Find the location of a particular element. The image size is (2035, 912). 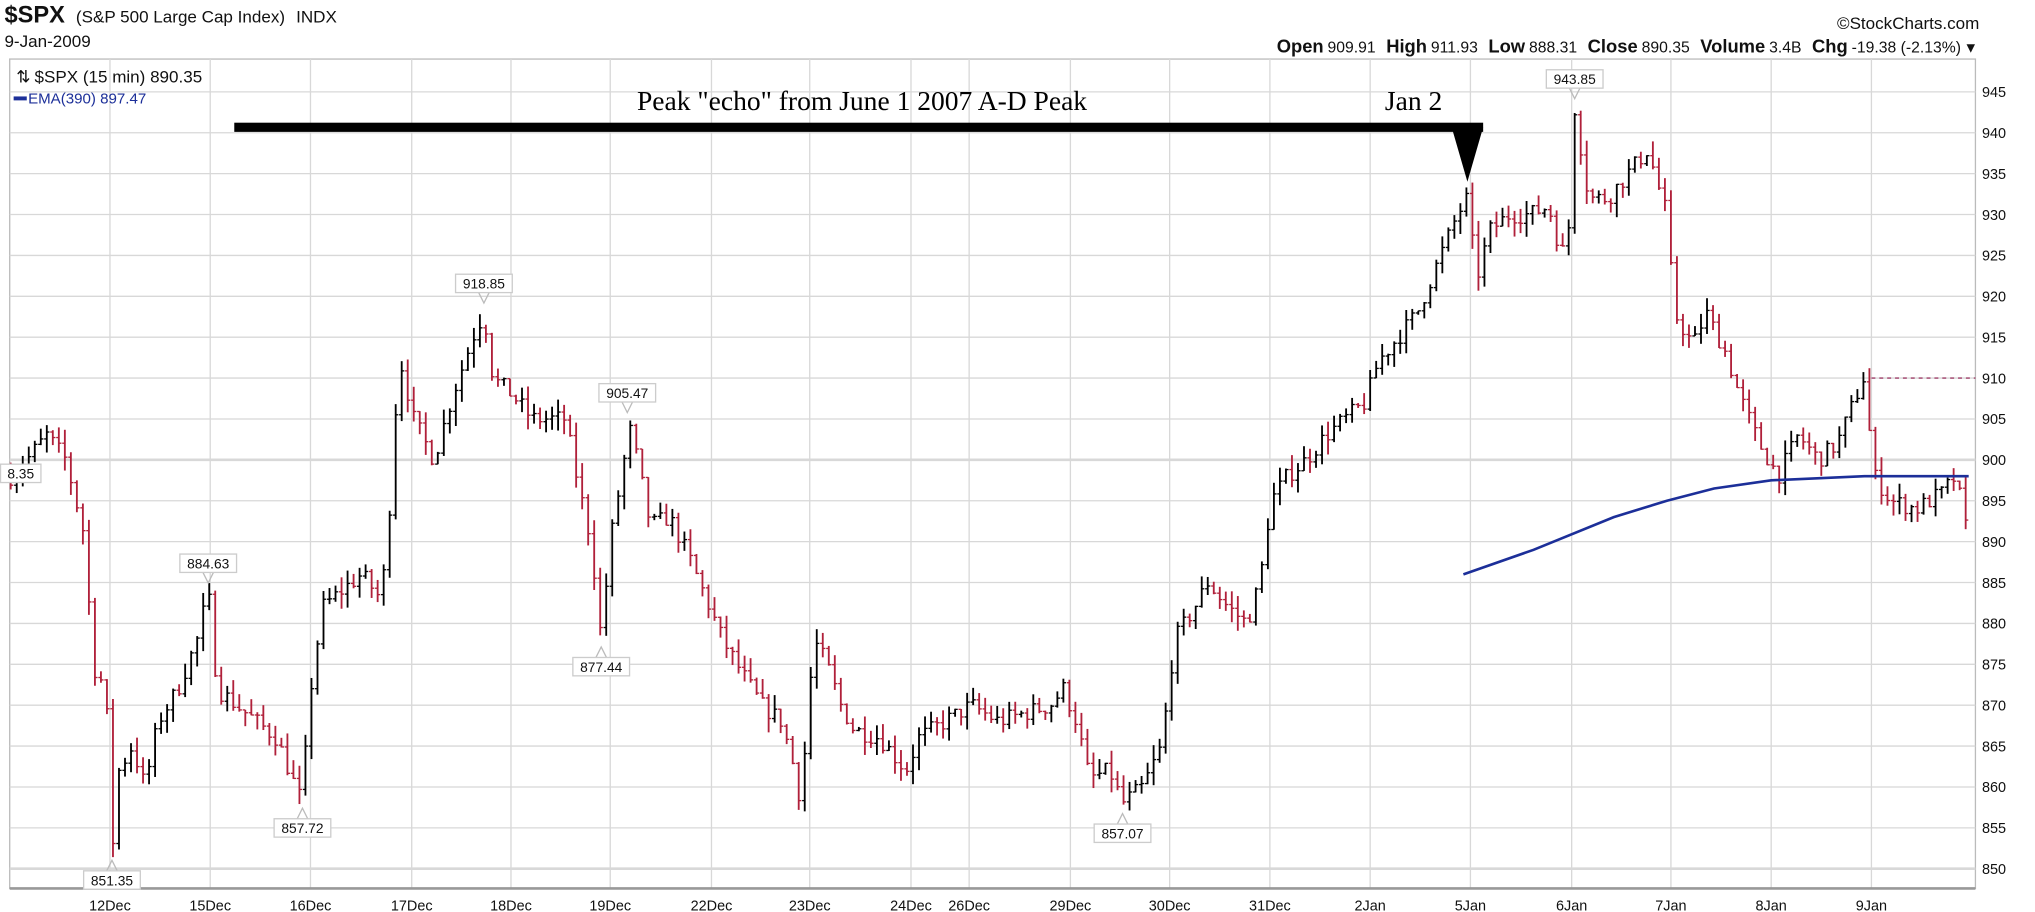

y-tick-label: 860 is located at coordinates (1994, 788).